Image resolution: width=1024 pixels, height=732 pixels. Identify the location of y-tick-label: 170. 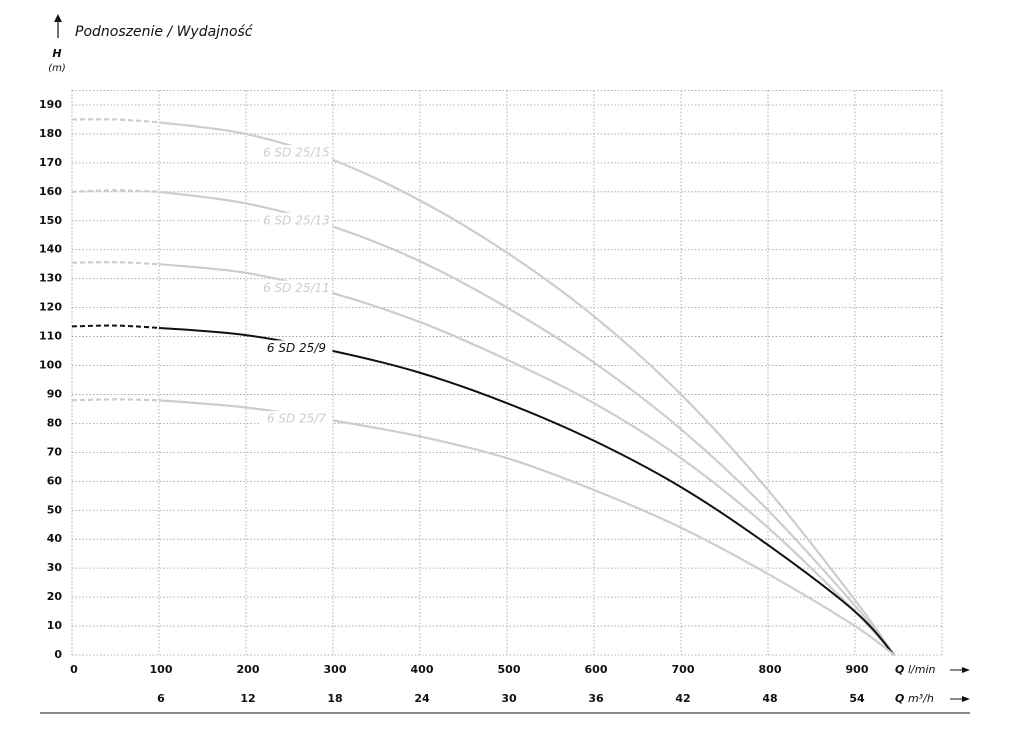
(50, 162).